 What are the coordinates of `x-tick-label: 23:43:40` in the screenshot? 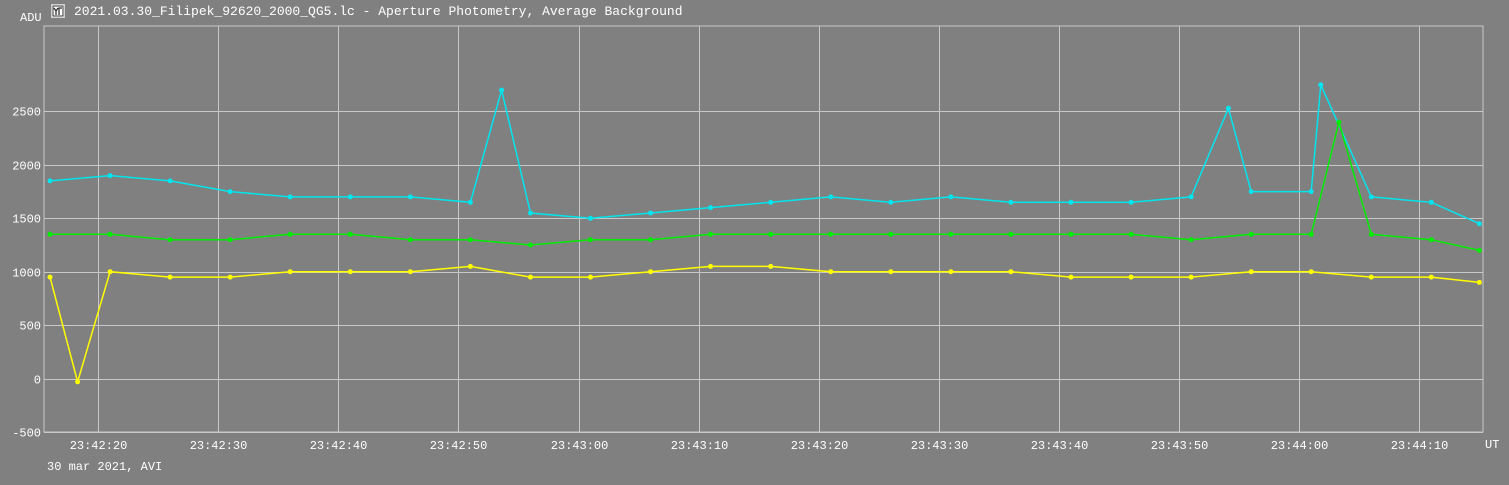 It's located at (1060, 446).